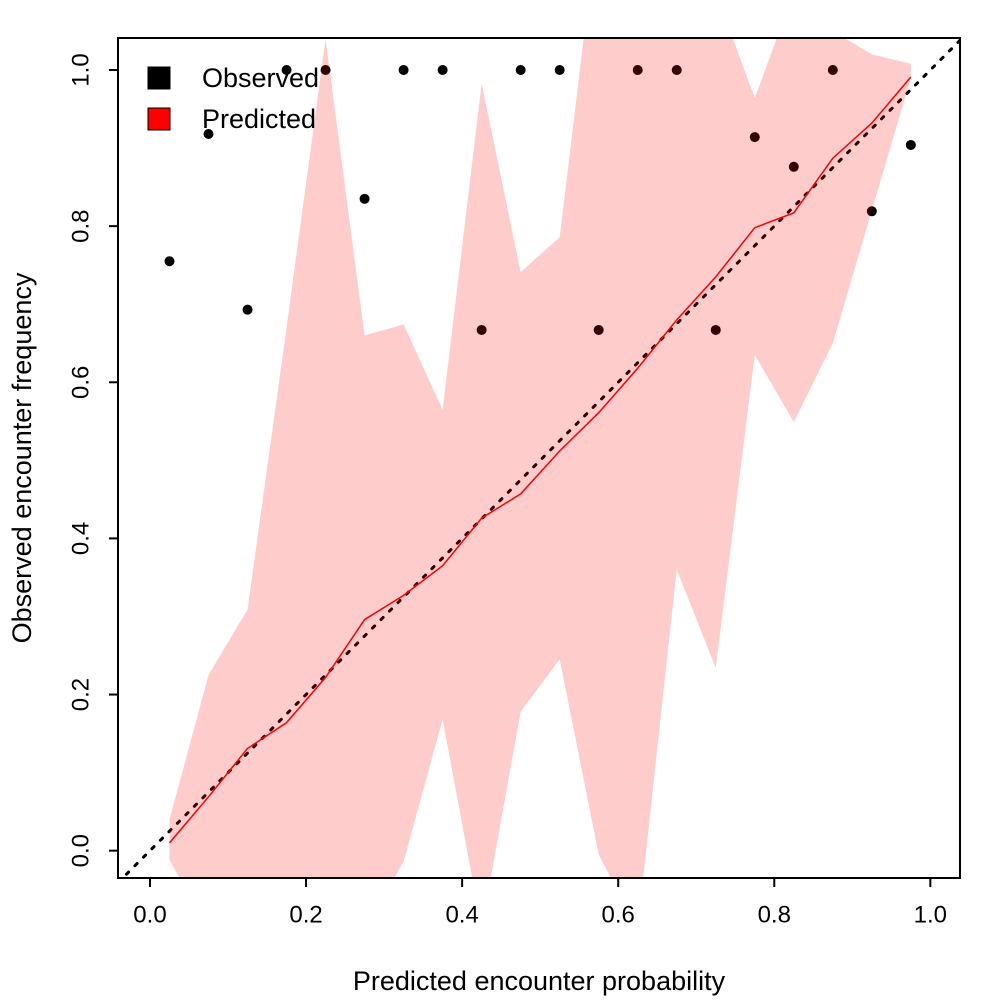 The height and width of the screenshot is (1000, 1000). What do you see at coordinates (80, 382) in the screenshot?
I see `y-tick-label: 0.6` at bounding box center [80, 382].